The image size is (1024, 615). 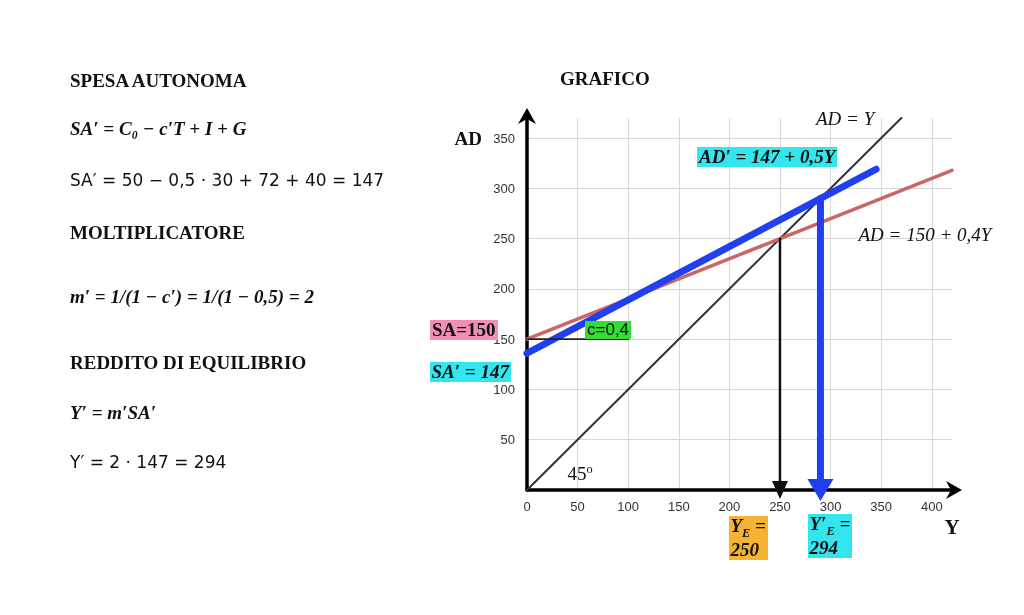 What do you see at coordinates (464, 329) in the screenshot?
I see `text: SA=150` at bounding box center [464, 329].